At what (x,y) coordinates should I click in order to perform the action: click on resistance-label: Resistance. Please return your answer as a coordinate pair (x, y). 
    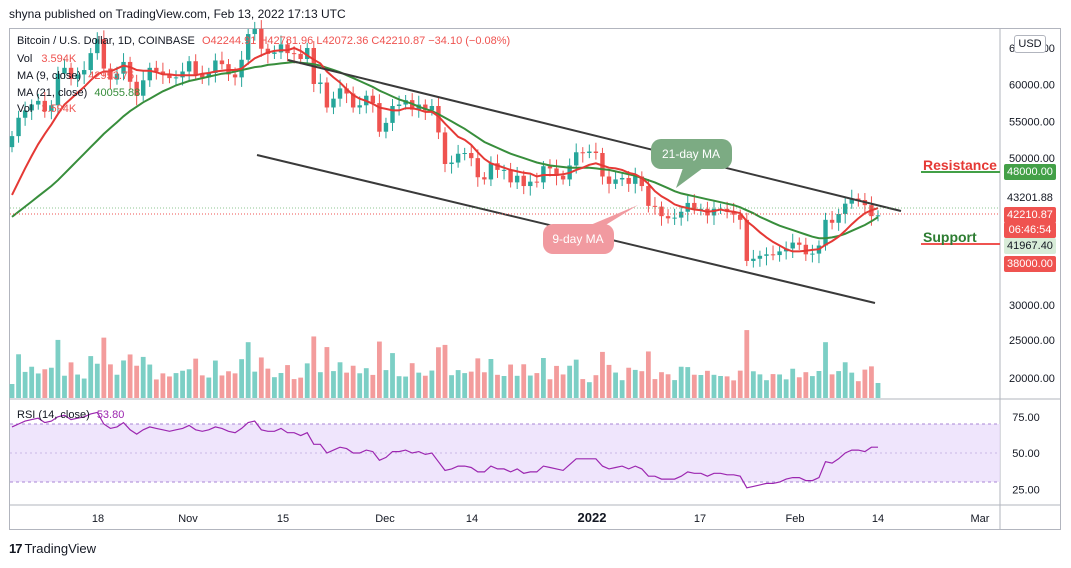
    Looking at the image, I should click on (960, 165).